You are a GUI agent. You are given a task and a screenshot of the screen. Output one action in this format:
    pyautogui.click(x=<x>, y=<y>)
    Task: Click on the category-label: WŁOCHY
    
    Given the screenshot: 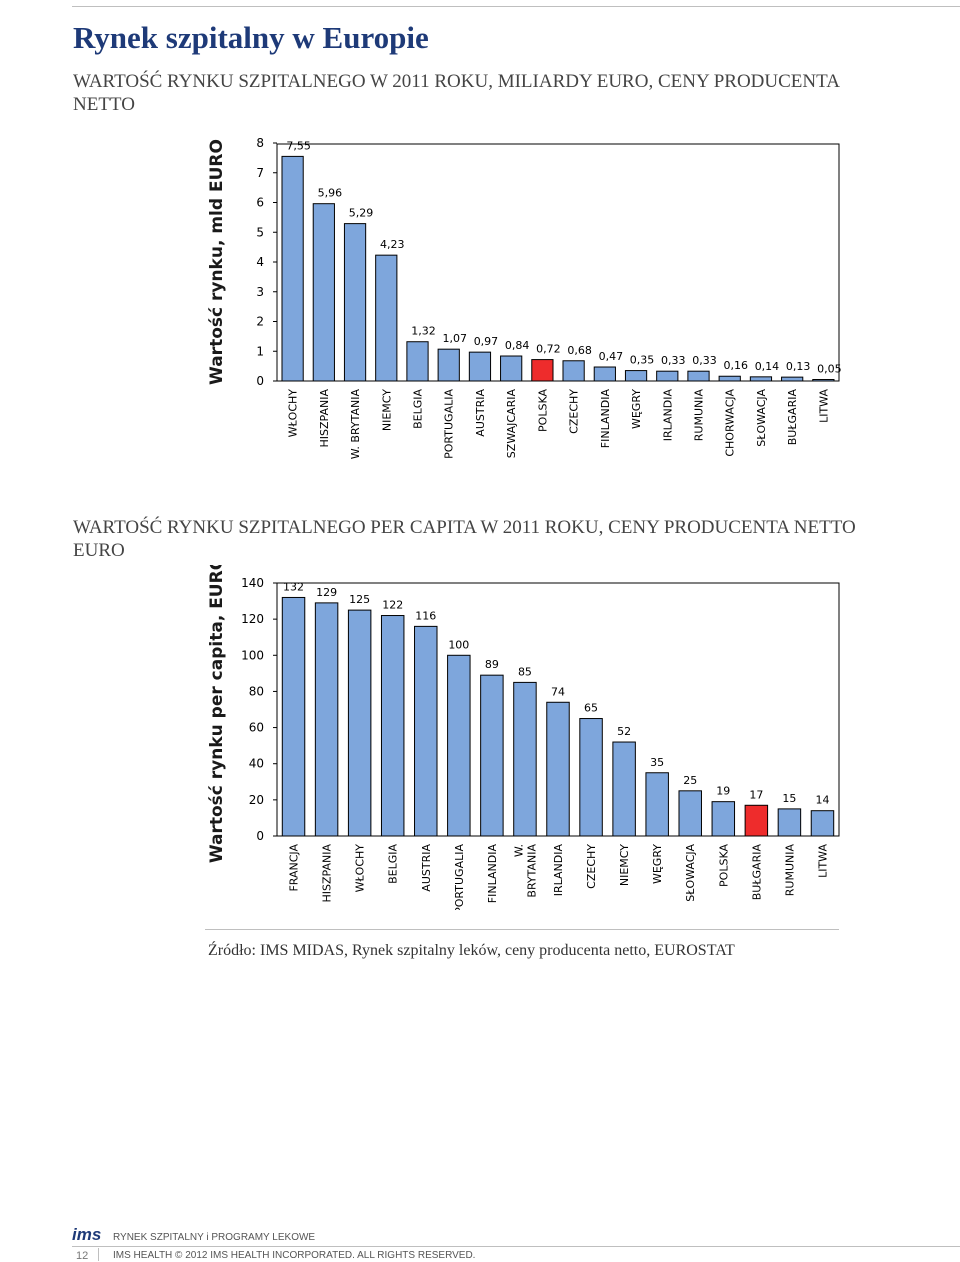 What is the action you would take?
    pyautogui.click(x=293, y=413)
    